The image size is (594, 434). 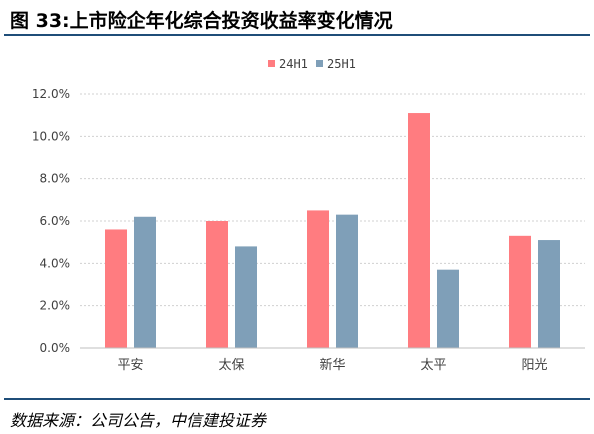 I want to click on x-tick-label: 平安, so click(x=130, y=365).